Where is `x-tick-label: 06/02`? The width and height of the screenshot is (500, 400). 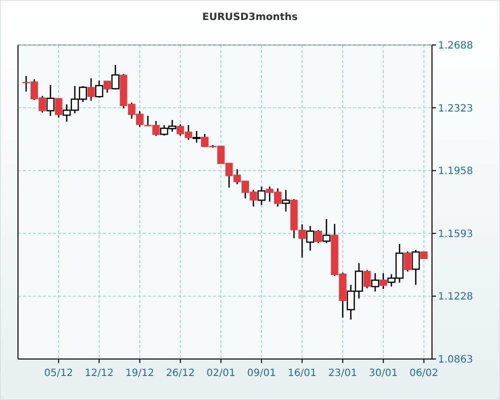
x-tick-label: 06/02 is located at coordinates (423, 373).